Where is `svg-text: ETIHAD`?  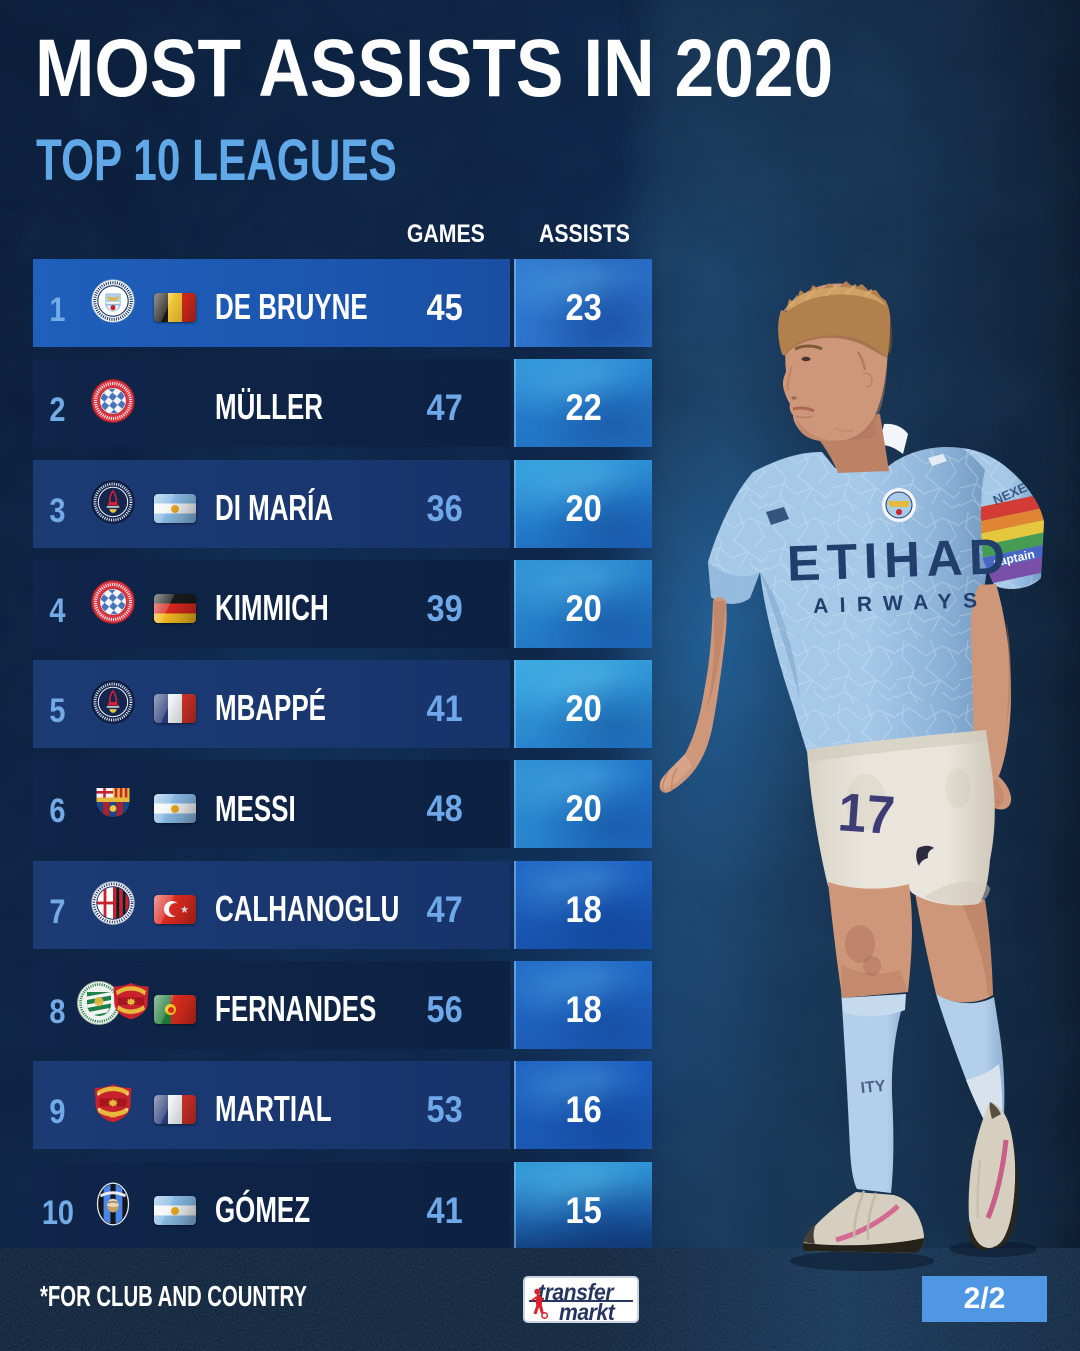
svg-text: ETIHAD is located at coordinates (896, 560).